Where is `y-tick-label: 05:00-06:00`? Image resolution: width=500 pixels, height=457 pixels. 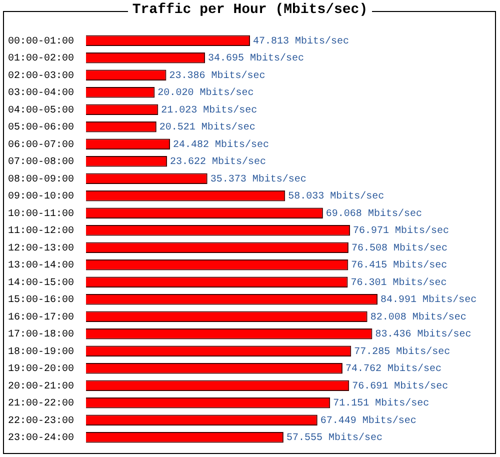
y-tick-label: 05:00-06:00 is located at coordinates (41, 128).